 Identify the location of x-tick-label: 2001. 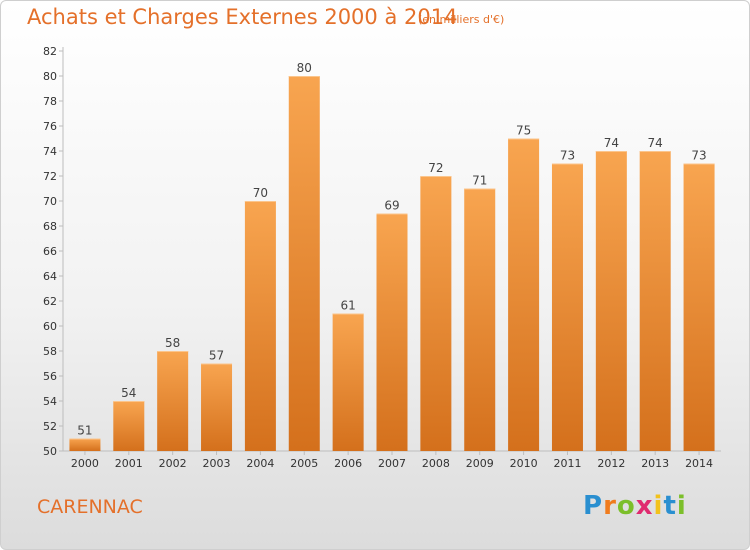
(129, 463).